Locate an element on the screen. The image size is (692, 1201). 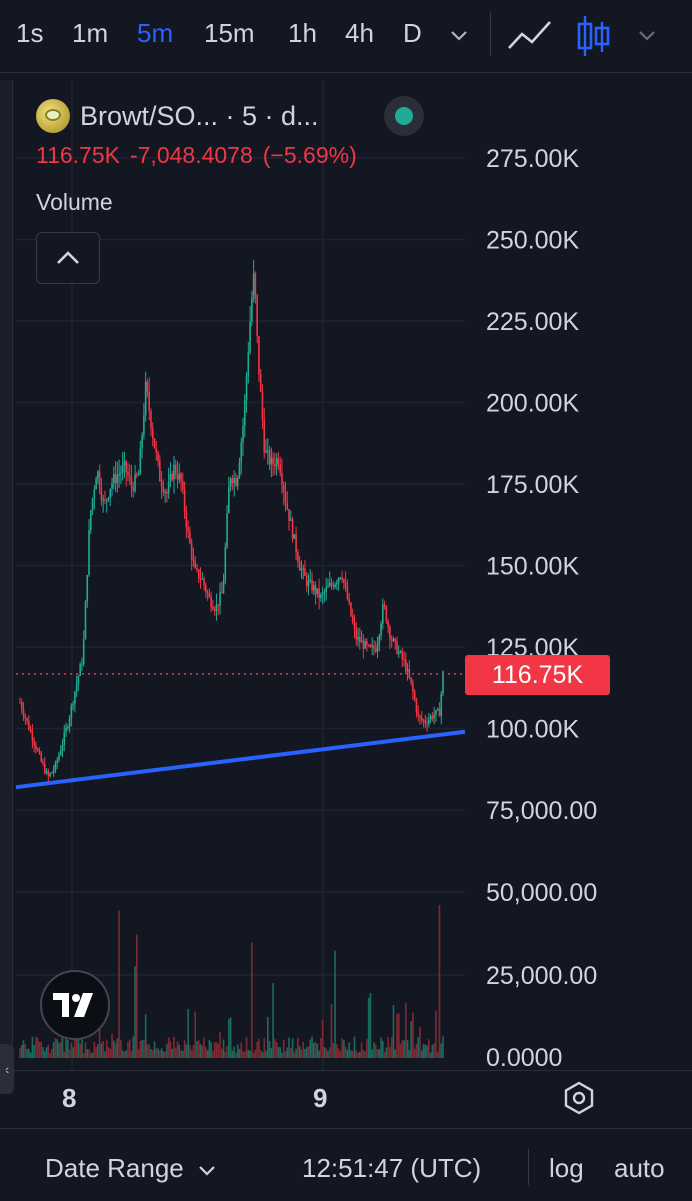
collapse-legend-button is located at coordinates (68, 258).